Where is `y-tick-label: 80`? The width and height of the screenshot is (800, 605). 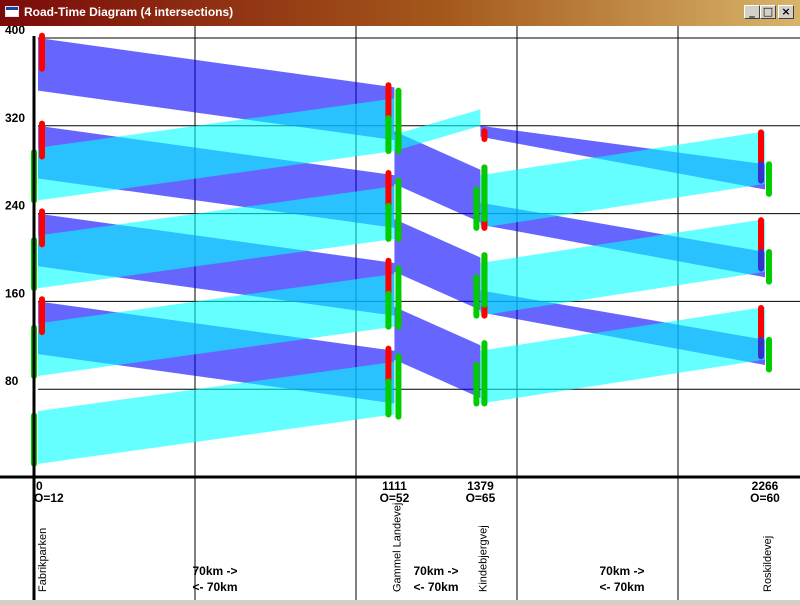 y-tick-label: 80 is located at coordinates (12, 381).